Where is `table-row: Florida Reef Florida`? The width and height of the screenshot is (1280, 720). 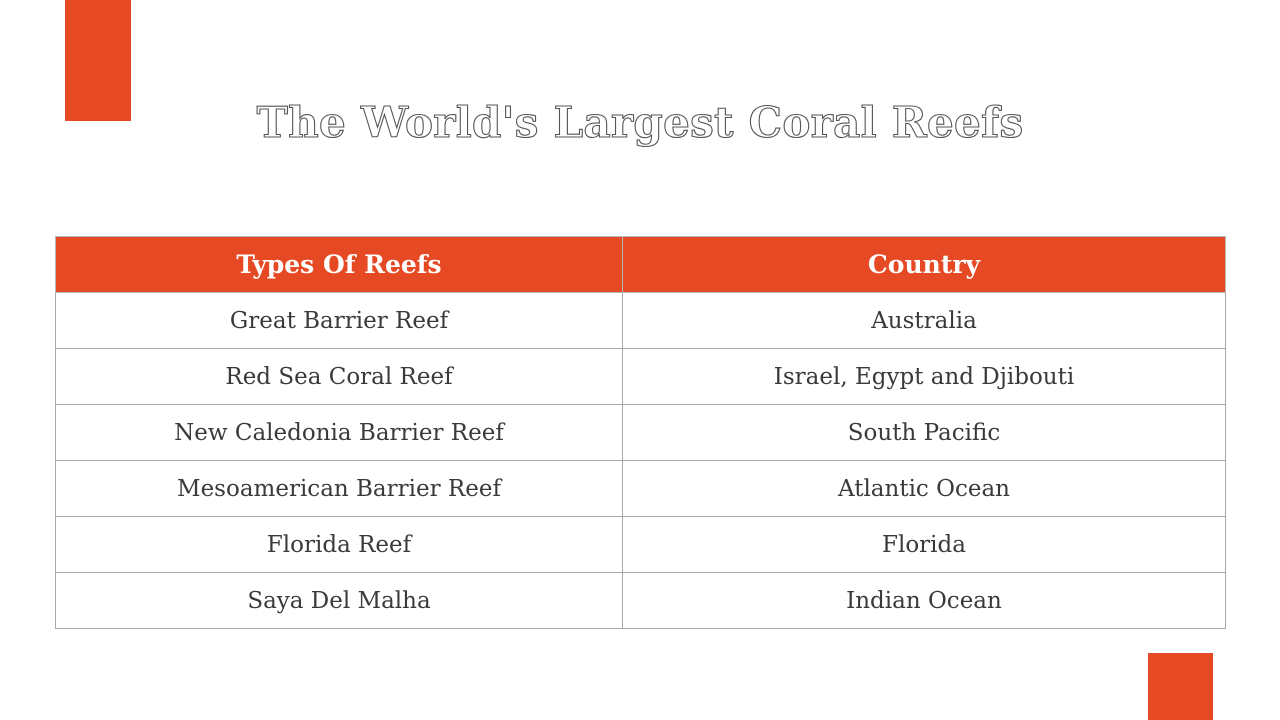 table-row: Florida Reef Florida is located at coordinates (640, 544).